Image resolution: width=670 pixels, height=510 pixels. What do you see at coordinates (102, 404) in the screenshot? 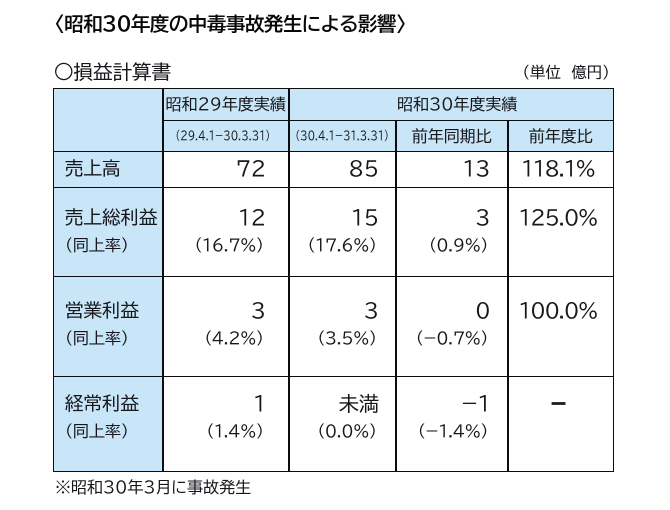
I see `row-label-text: 経常利益` at bounding box center [102, 404].